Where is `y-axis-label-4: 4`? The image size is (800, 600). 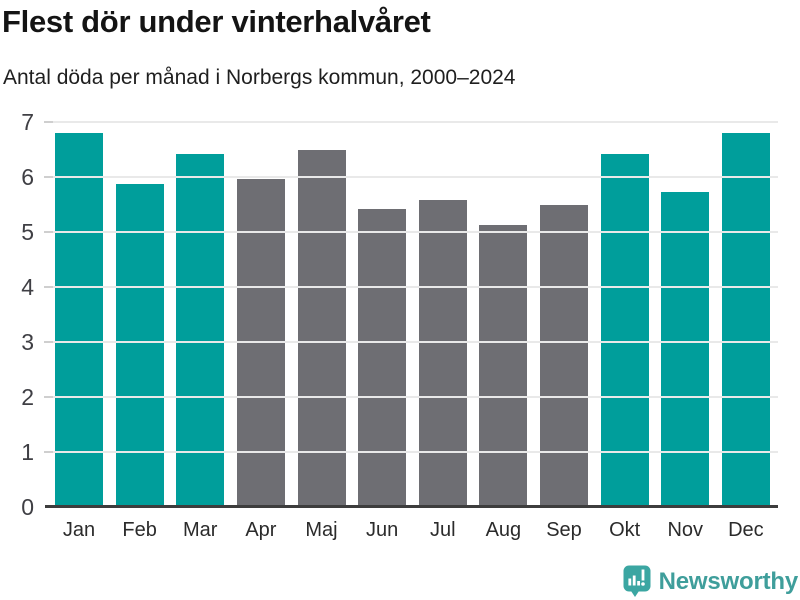
y-axis-label-4: 4 is located at coordinates (27, 287).